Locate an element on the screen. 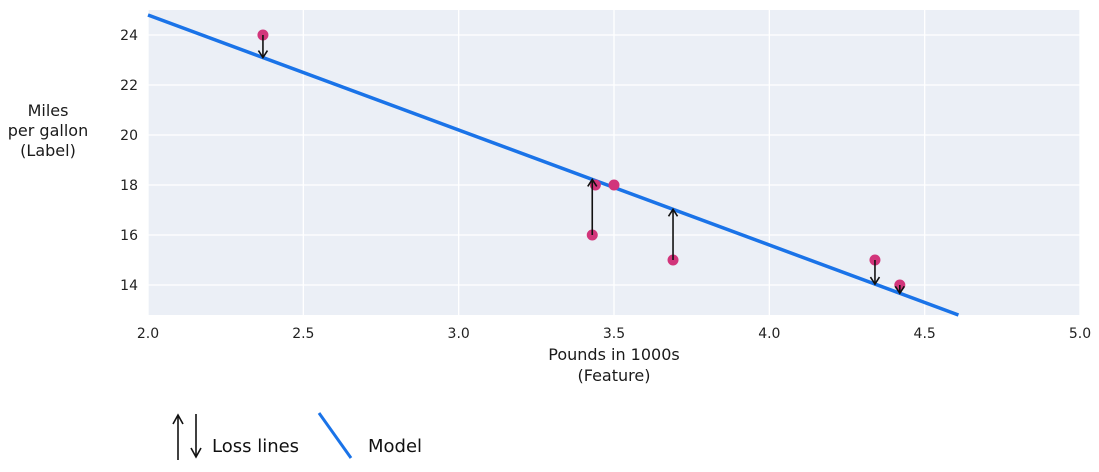 The height and width of the screenshot is (472, 1099). y-axis-label: Miles per gallon (Label) is located at coordinates (48, 130).